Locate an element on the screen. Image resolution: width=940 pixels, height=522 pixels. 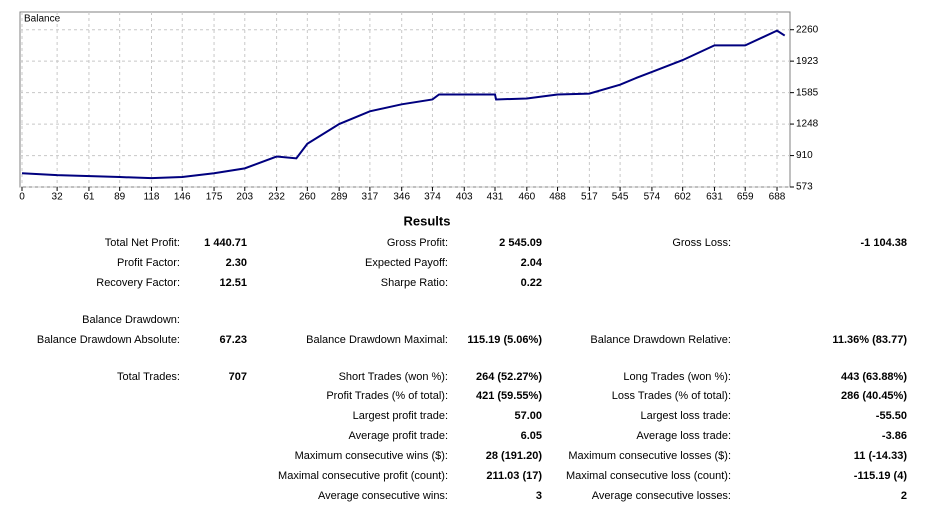
x-tick-label: 488 is located at coordinates (557, 197).